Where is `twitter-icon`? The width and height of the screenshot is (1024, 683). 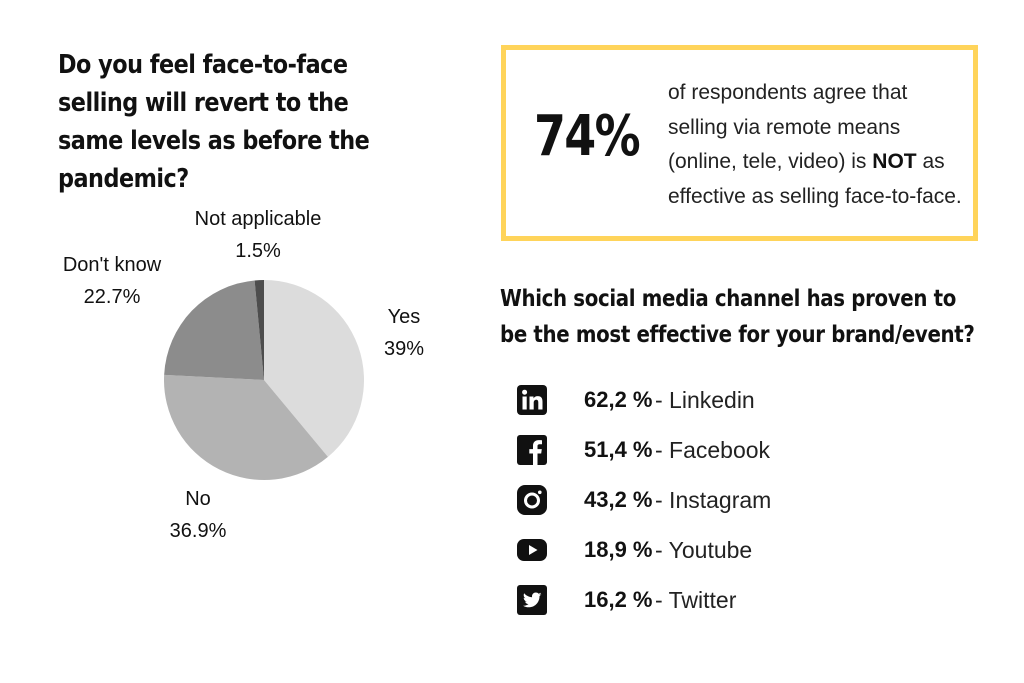 twitter-icon is located at coordinates (532, 600).